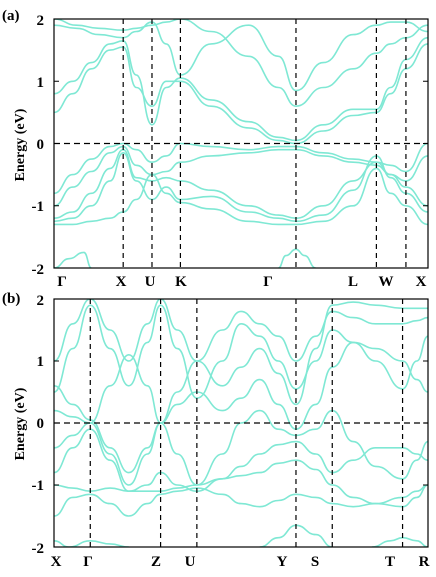 Image resolution: width=436 pixels, height=577 pixels. Describe the element at coordinates (41, 145) in the screenshot. I see `panel-a-ytick-label: 0` at that location.